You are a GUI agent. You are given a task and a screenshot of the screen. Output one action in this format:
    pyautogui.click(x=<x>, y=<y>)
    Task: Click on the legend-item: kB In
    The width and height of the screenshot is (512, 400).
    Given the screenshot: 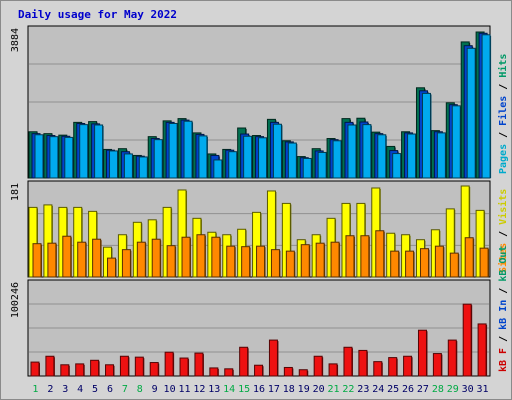 What is the action you would take?
    pyautogui.click(x=503, y=315)
    